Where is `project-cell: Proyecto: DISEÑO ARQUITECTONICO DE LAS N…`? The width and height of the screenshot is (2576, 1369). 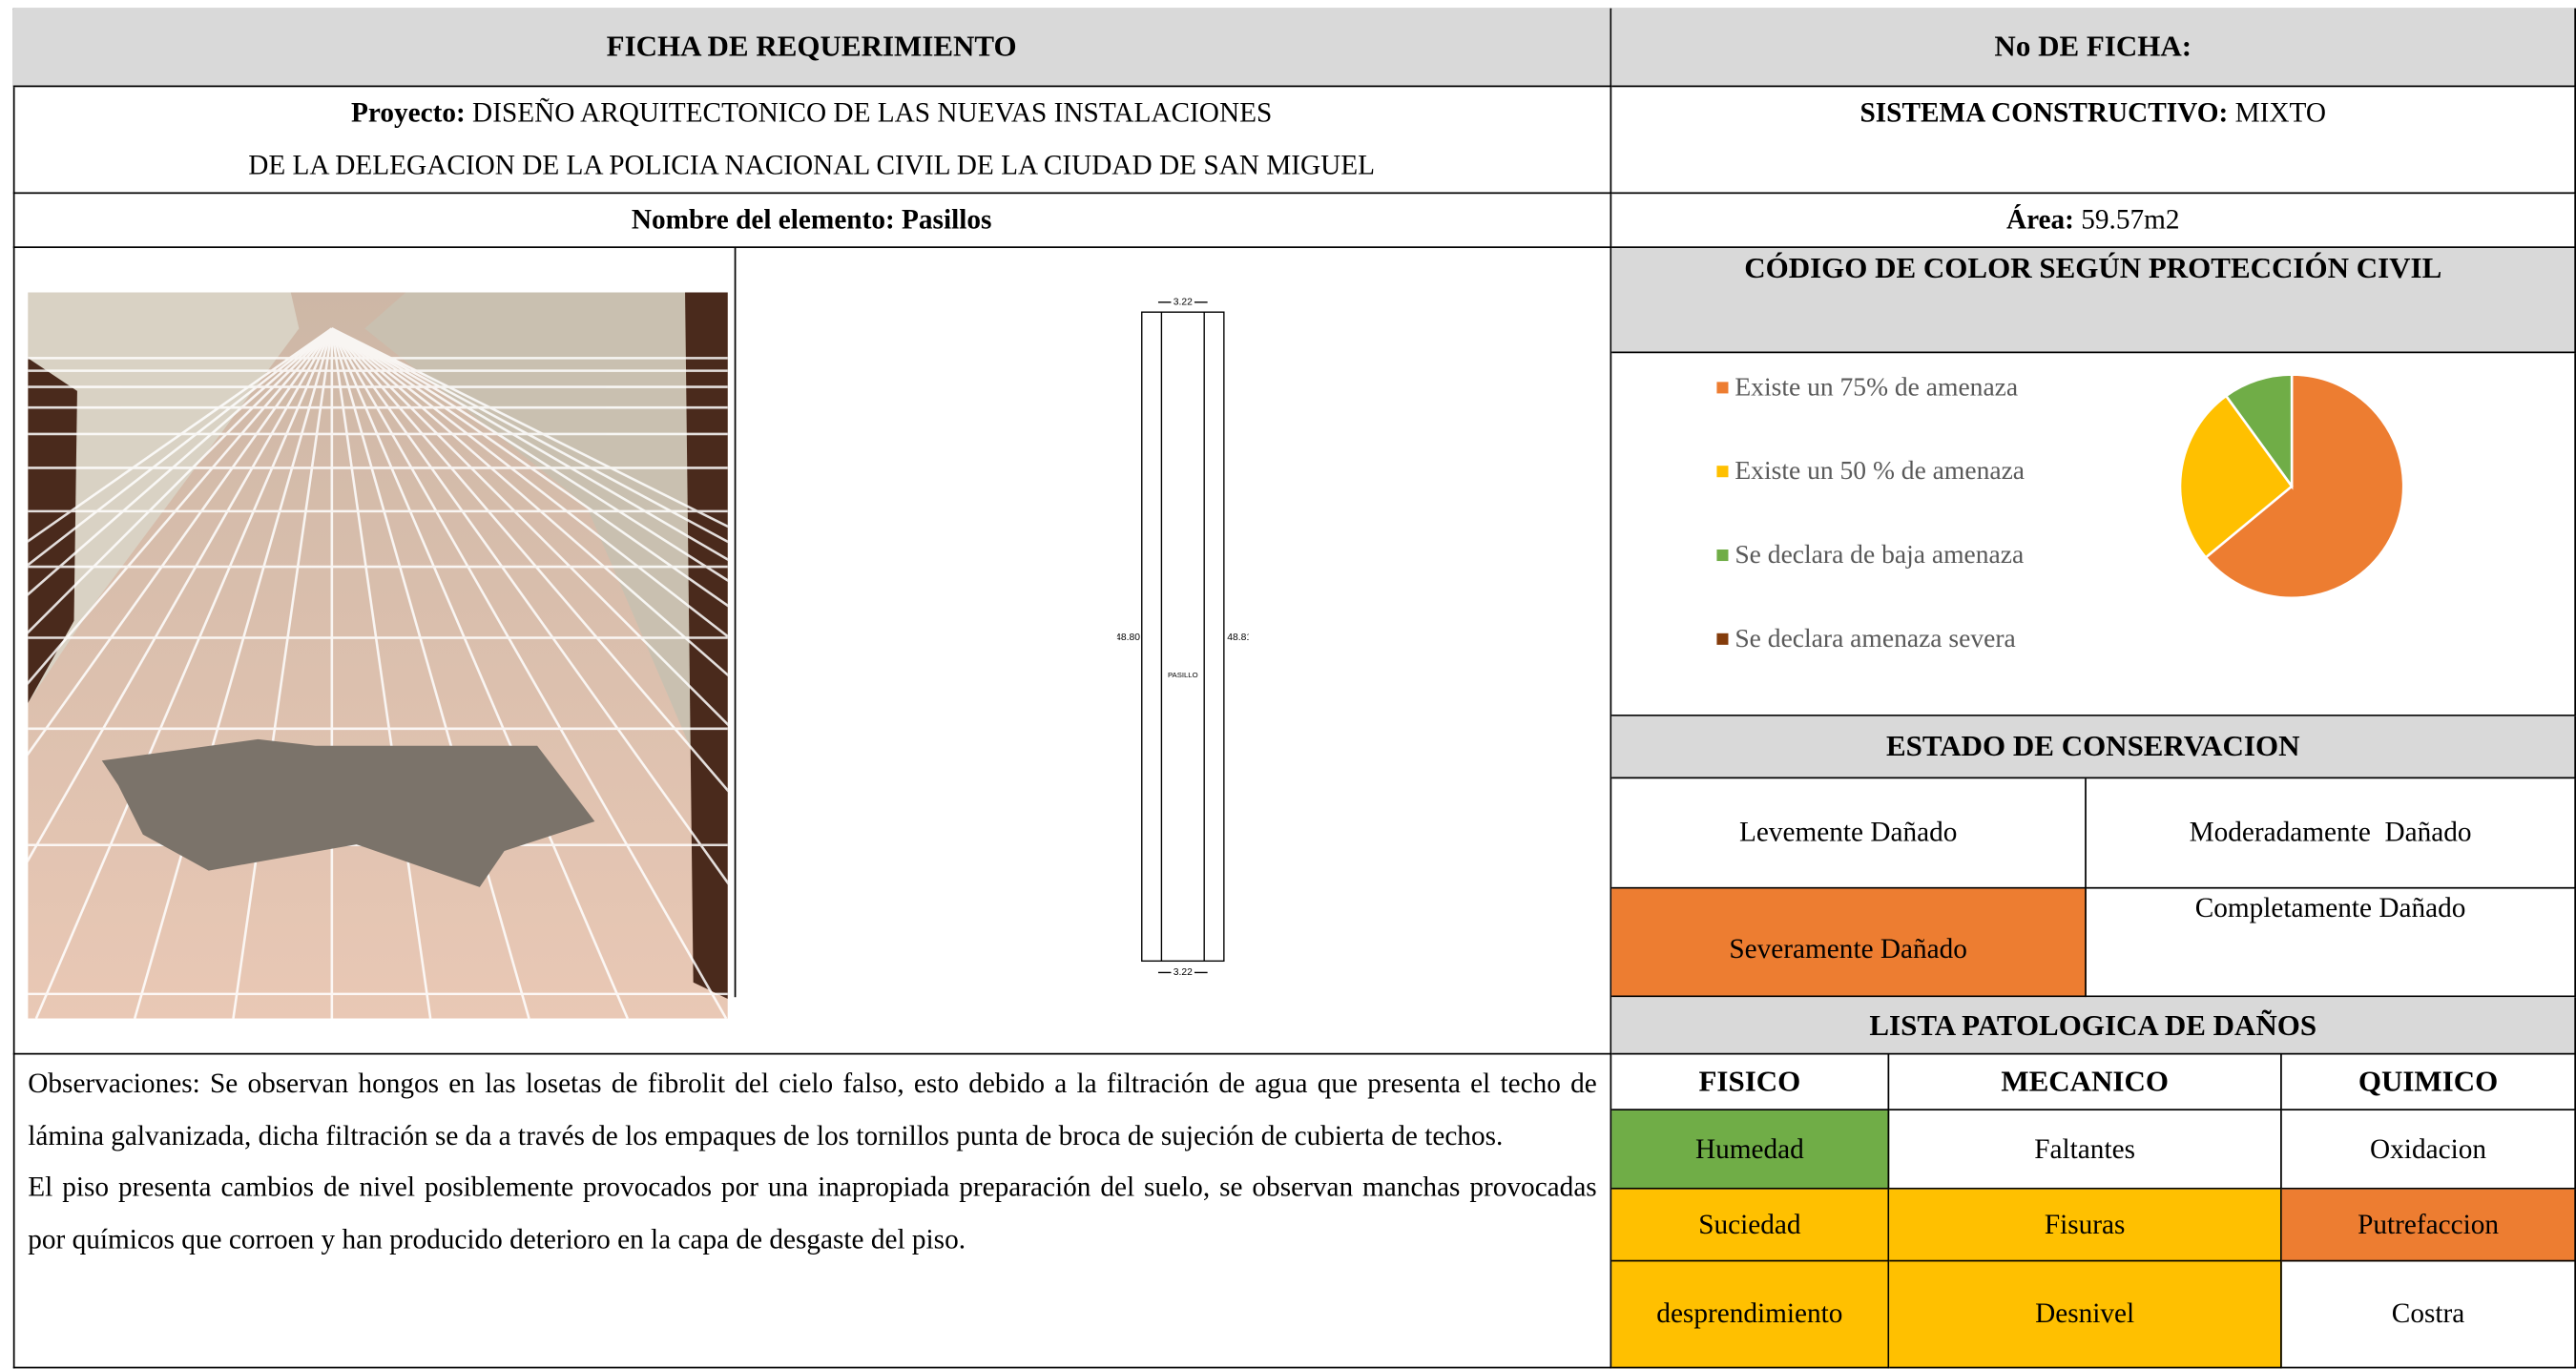
project-cell: Proyecto: DISEÑO ARQUITECTONICO DE LAS N… is located at coordinates (812, 141).